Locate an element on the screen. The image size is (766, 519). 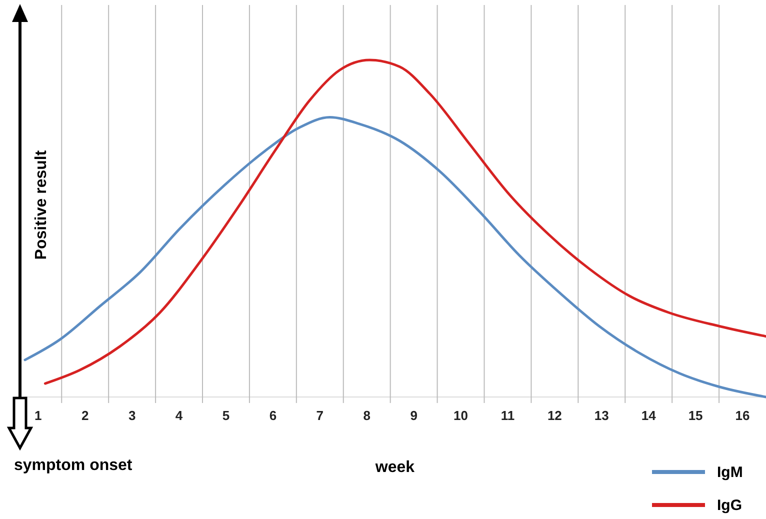
x-tick-label: 13 is located at coordinates (601, 416).